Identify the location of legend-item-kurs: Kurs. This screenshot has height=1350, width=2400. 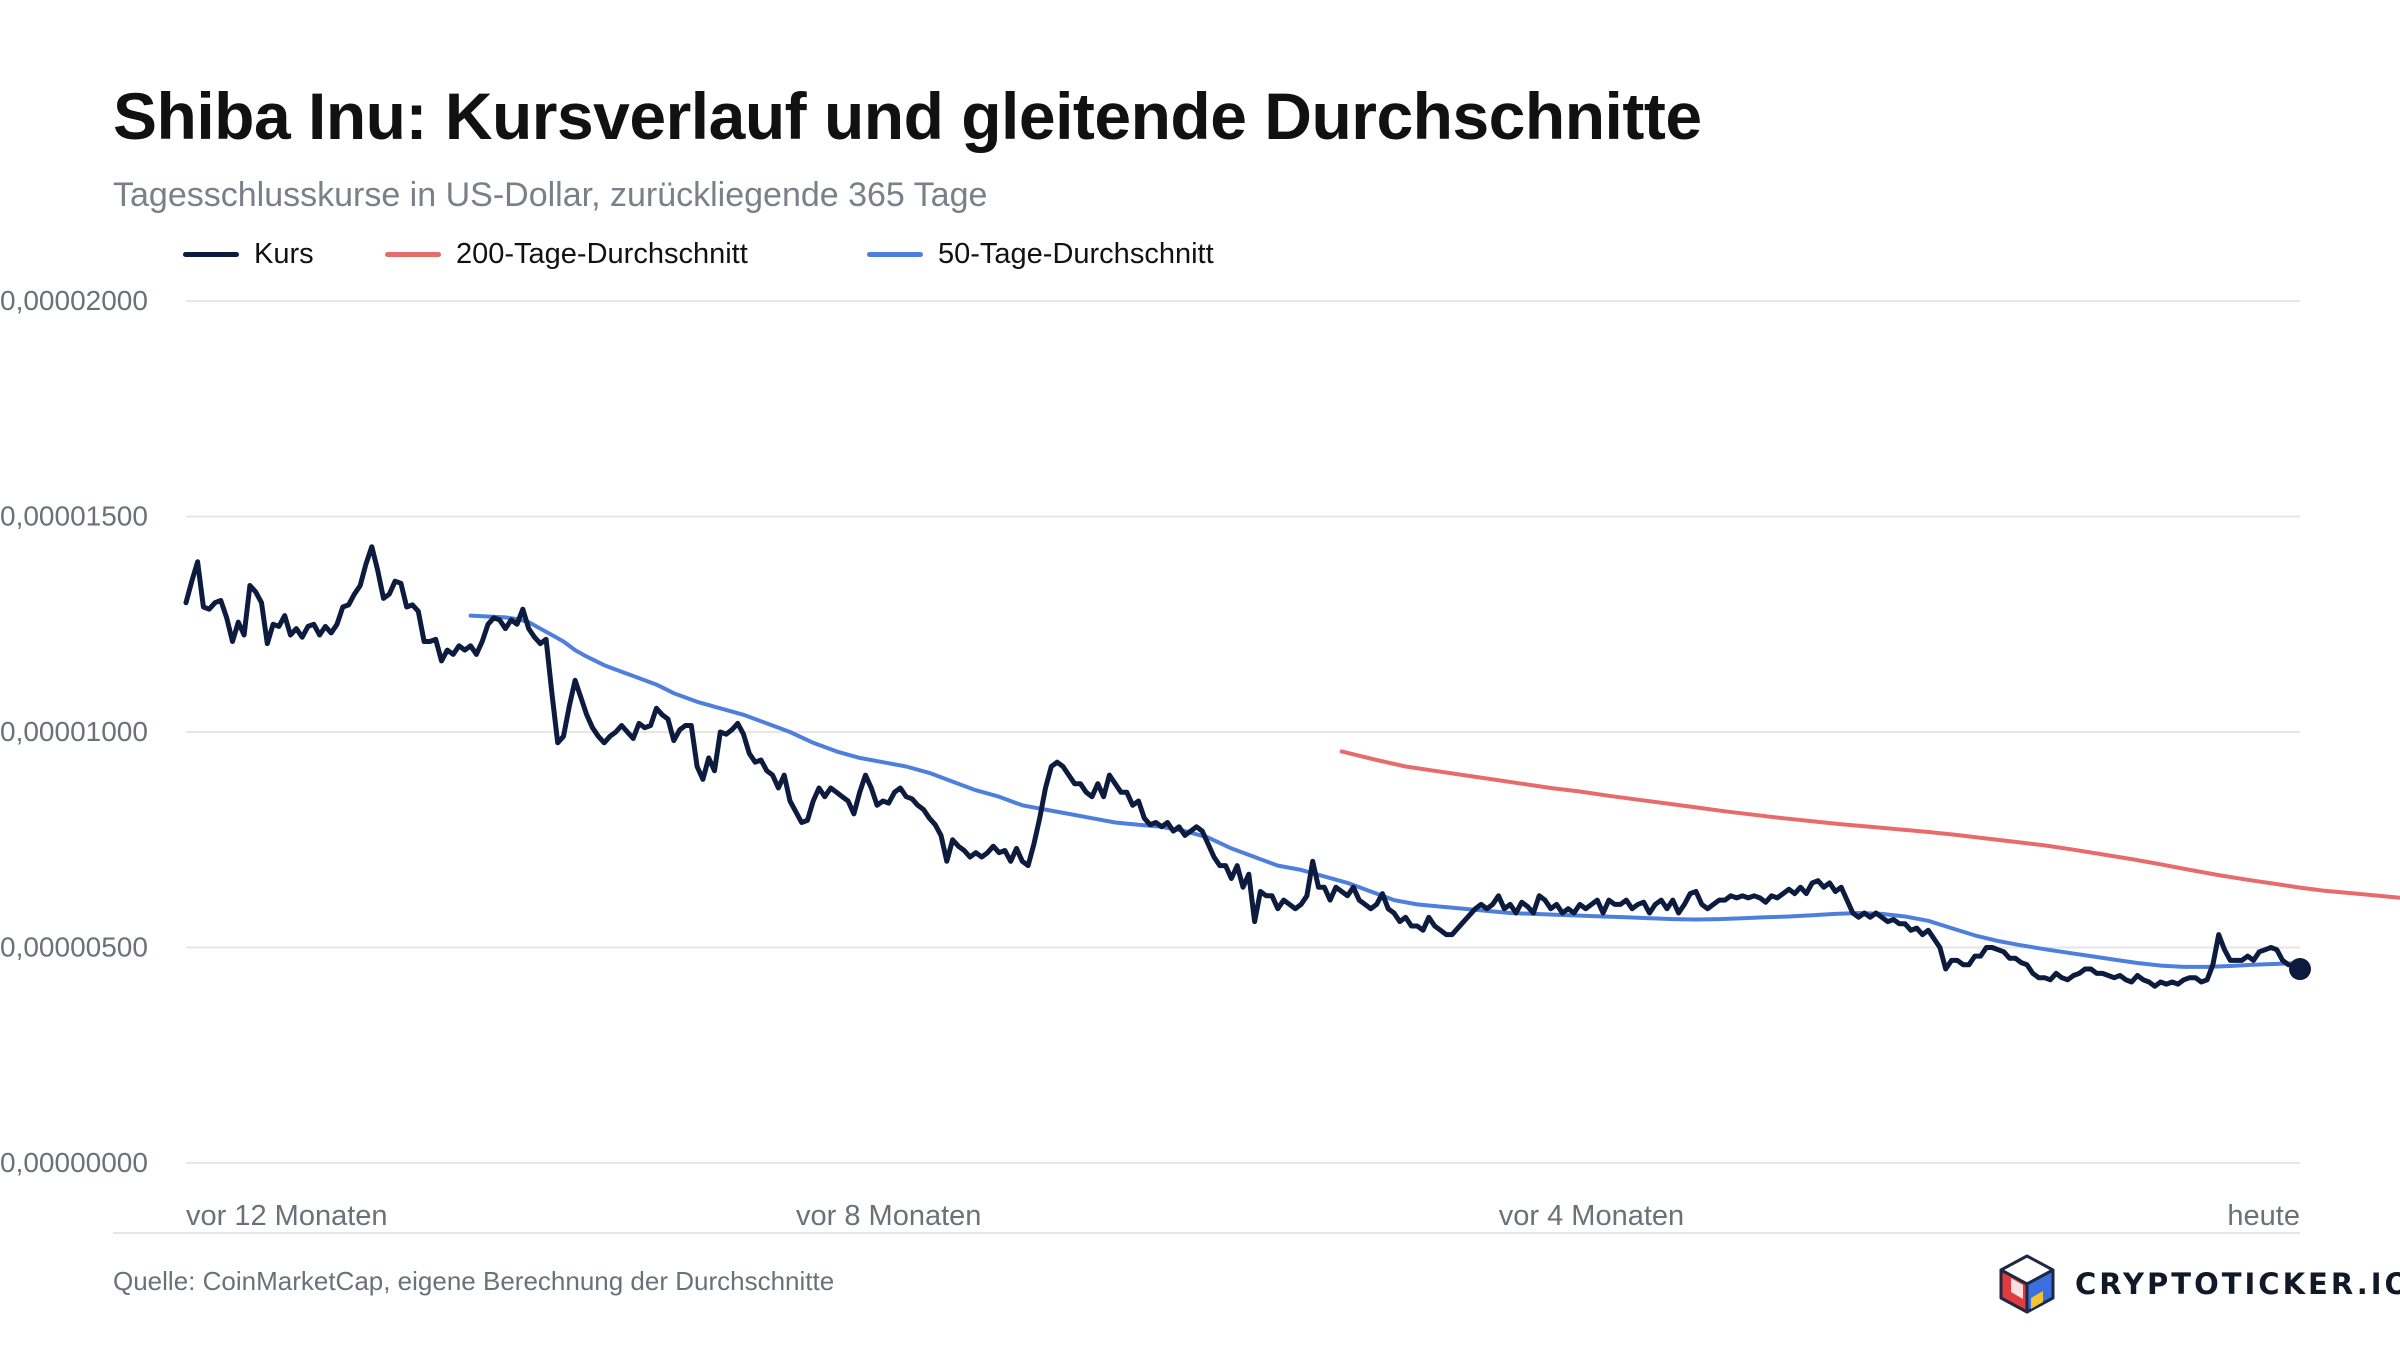
(258, 254).